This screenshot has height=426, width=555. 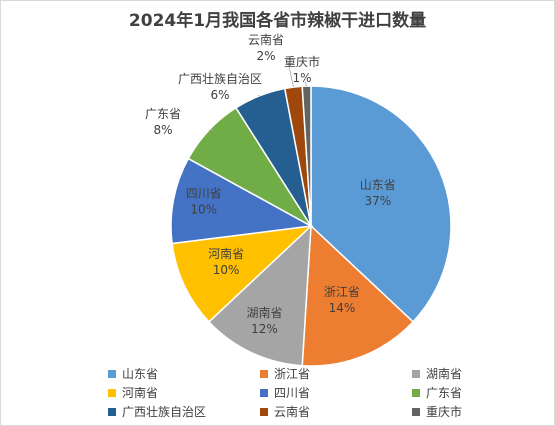 What do you see at coordinates (264, 329) in the screenshot?
I see `slice-percent-label: 12%` at bounding box center [264, 329].